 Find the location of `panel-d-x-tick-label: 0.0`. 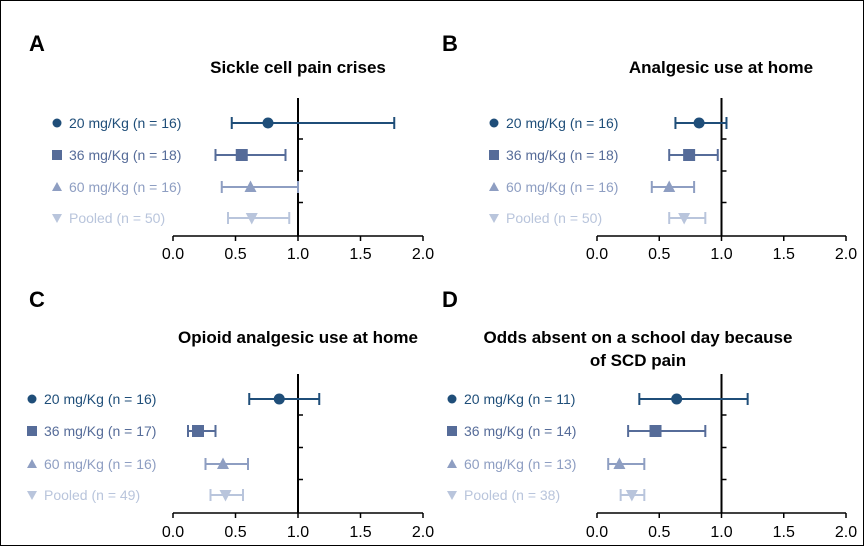

panel-d-x-tick-label: 0.0 is located at coordinates (597, 532).